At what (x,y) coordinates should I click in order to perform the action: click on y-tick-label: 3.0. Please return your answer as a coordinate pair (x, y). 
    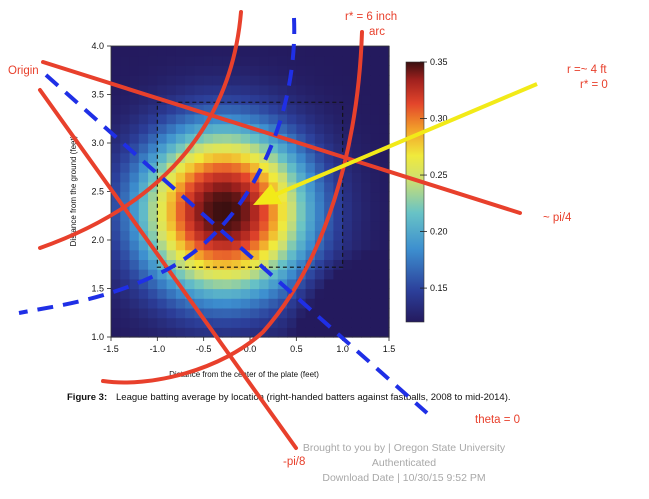
    Looking at the image, I should click on (97, 143).